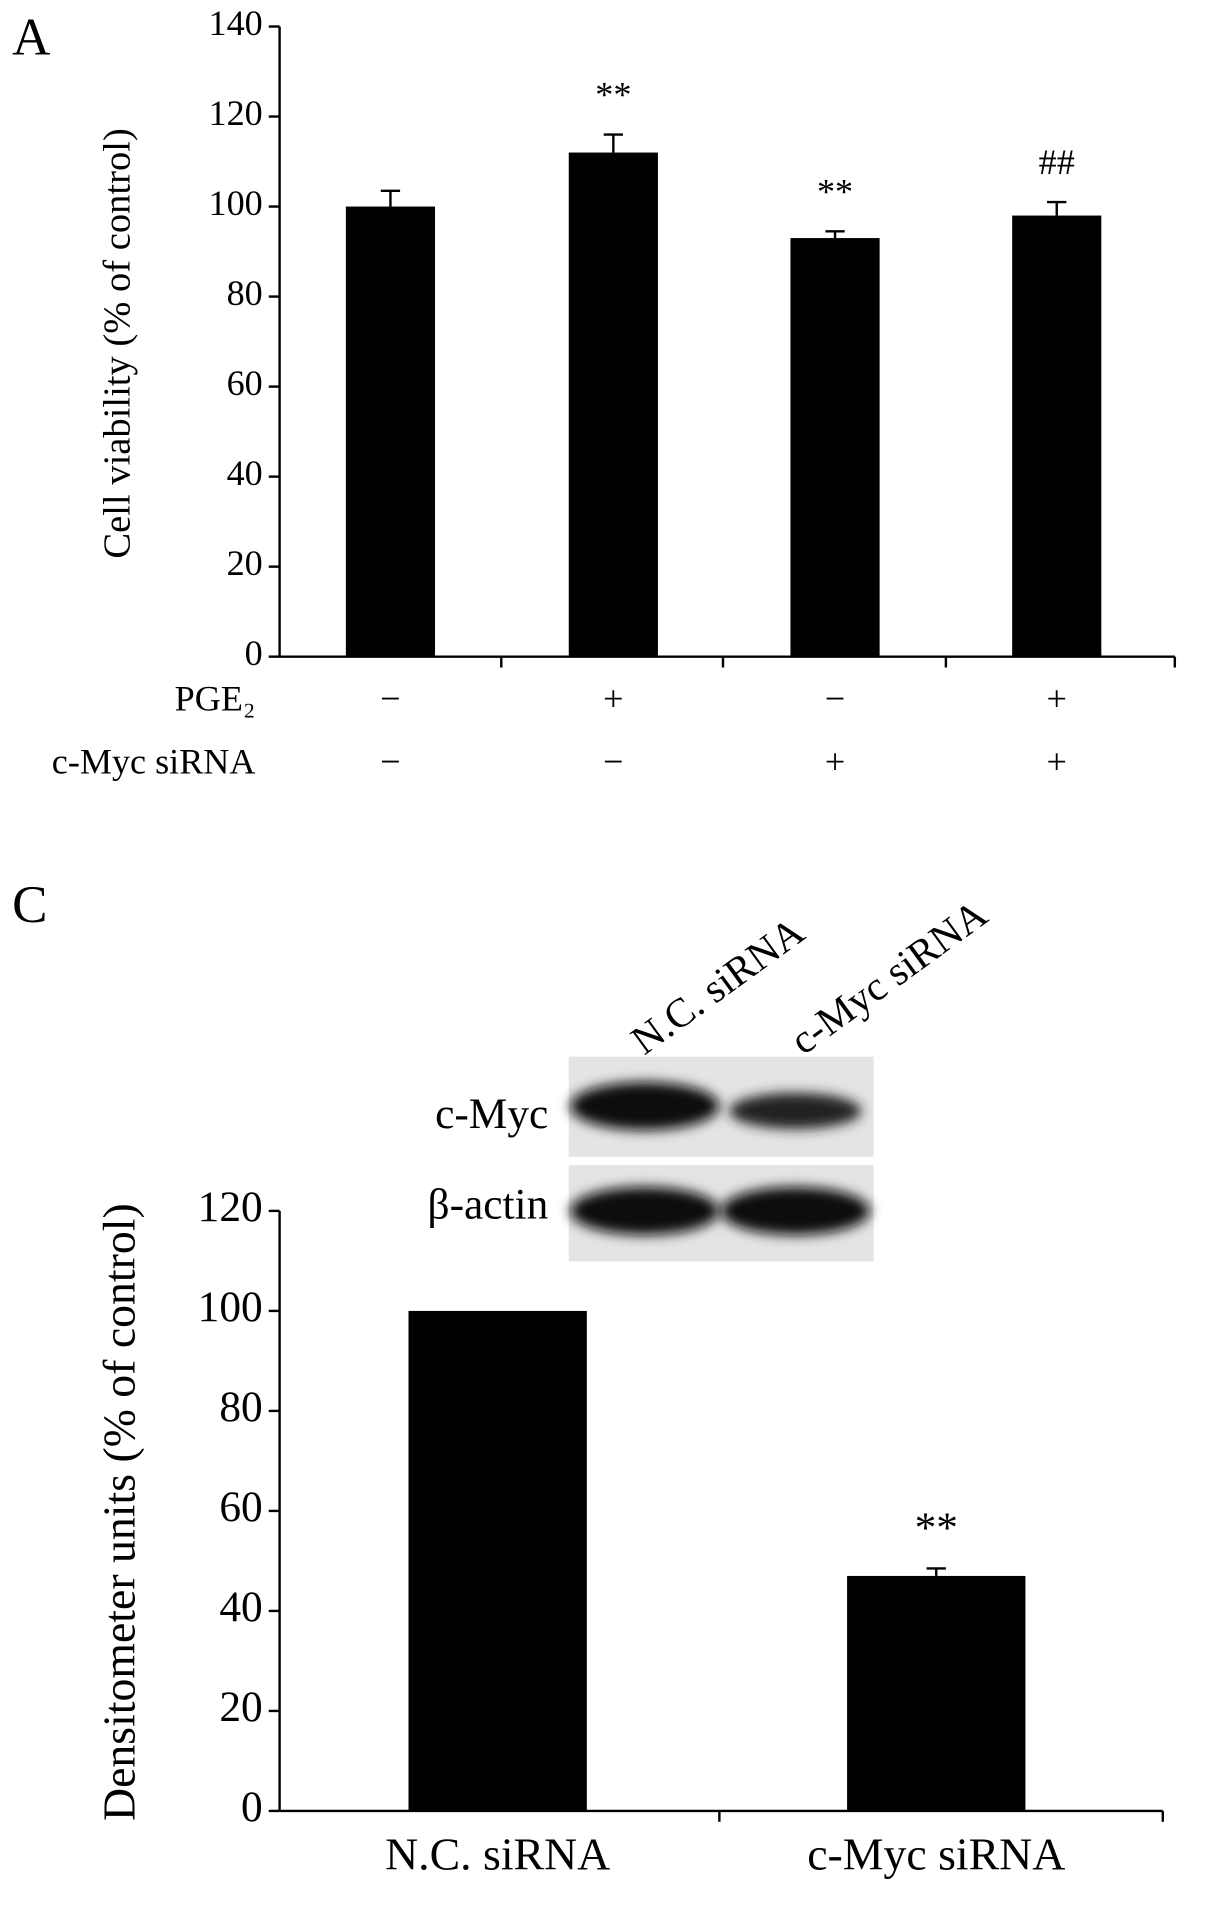  Describe the element at coordinates (215, 699) in the screenshot. I see `condition-label: PGE₂` at that location.